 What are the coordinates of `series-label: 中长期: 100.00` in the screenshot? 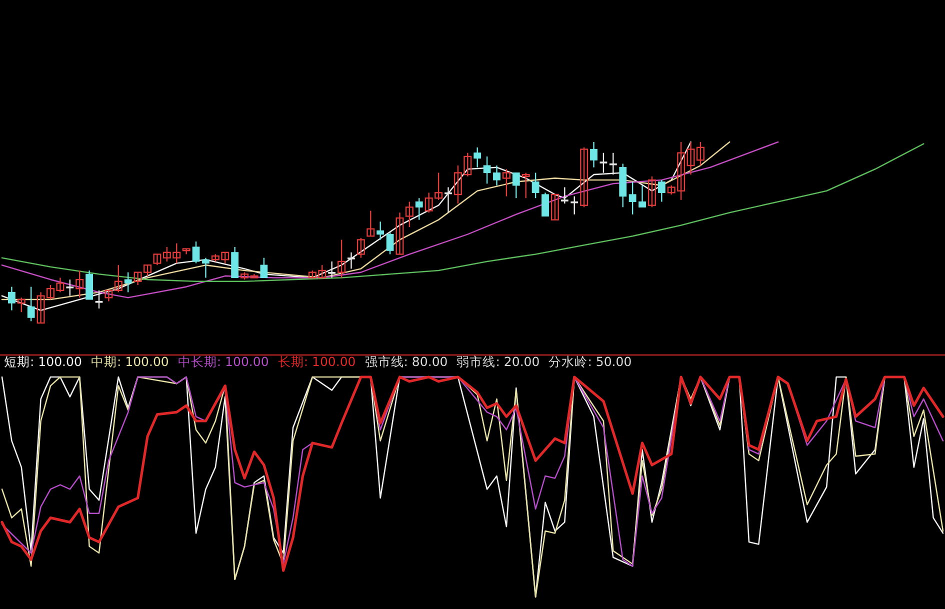 It's located at (223, 361).